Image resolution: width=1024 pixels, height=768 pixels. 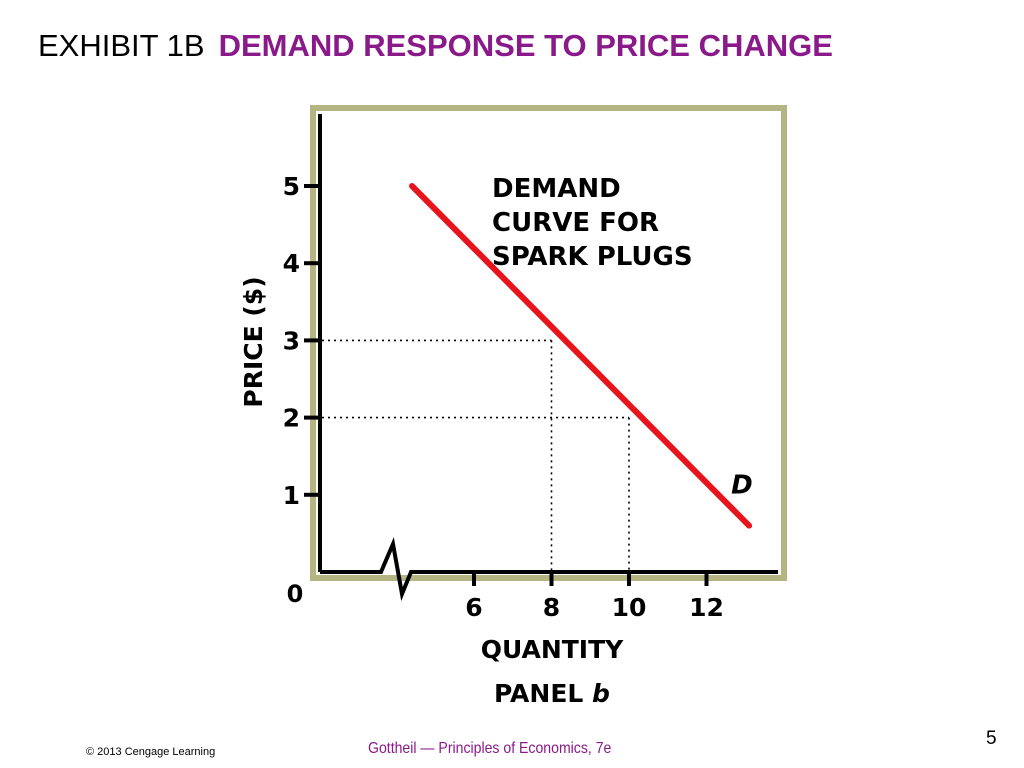 What do you see at coordinates (151, 752) in the screenshot?
I see `copyright-text: © 2013 Cengage Learning` at bounding box center [151, 752].